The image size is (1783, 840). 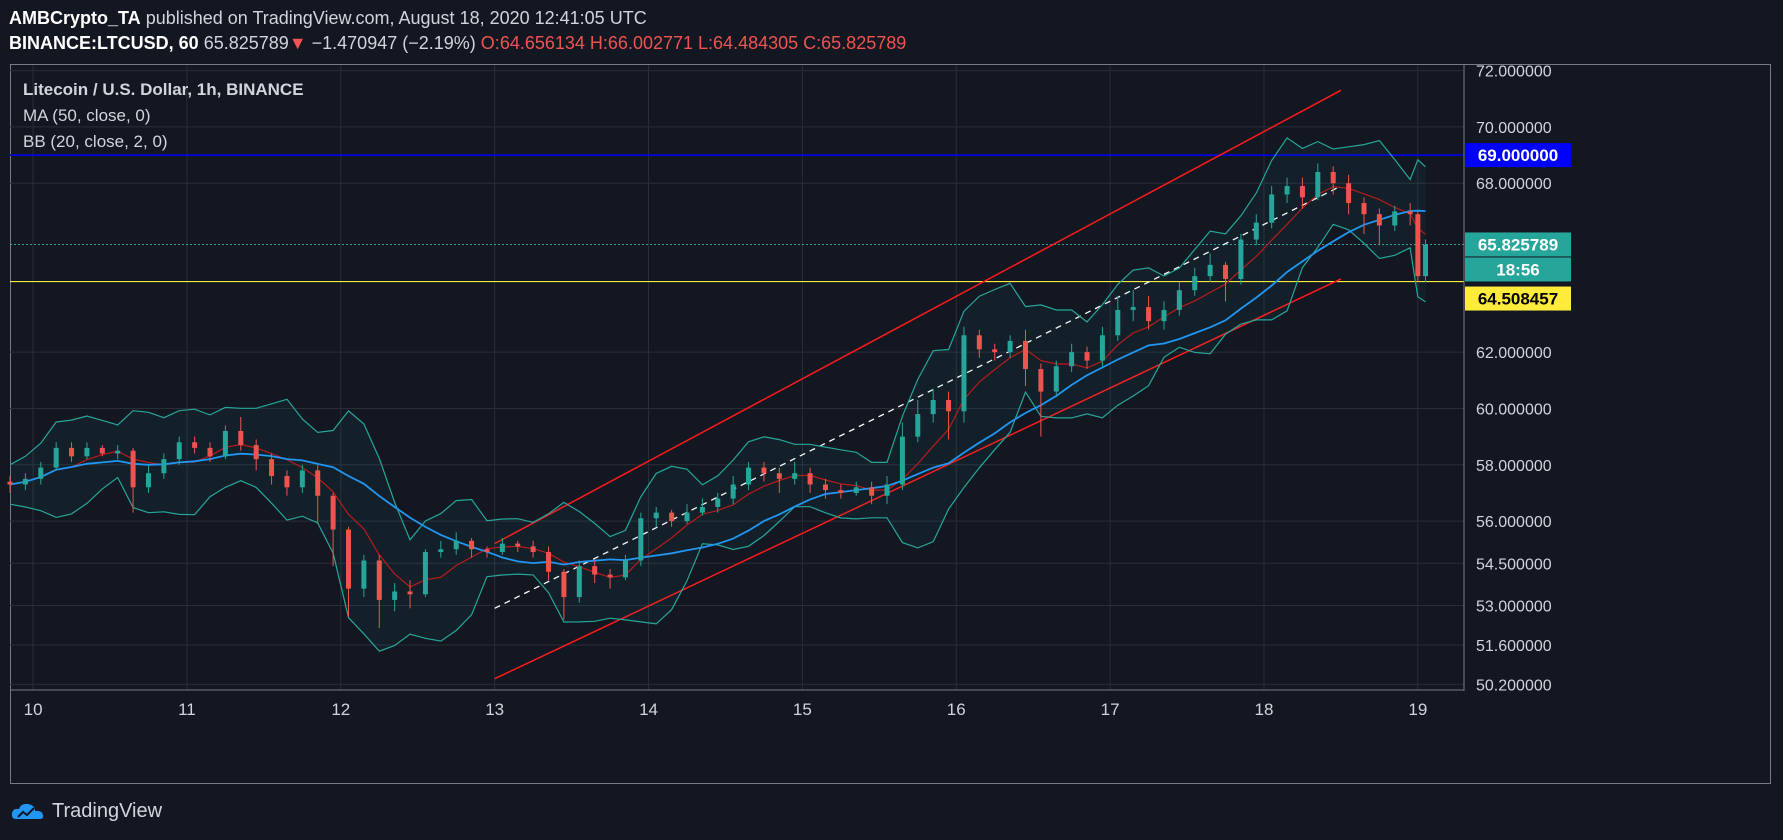 What do you see at coordinates (297, 43) in the screenshot?
I see `down-arrow-icon: ▼` at bounding box center [297, 43].